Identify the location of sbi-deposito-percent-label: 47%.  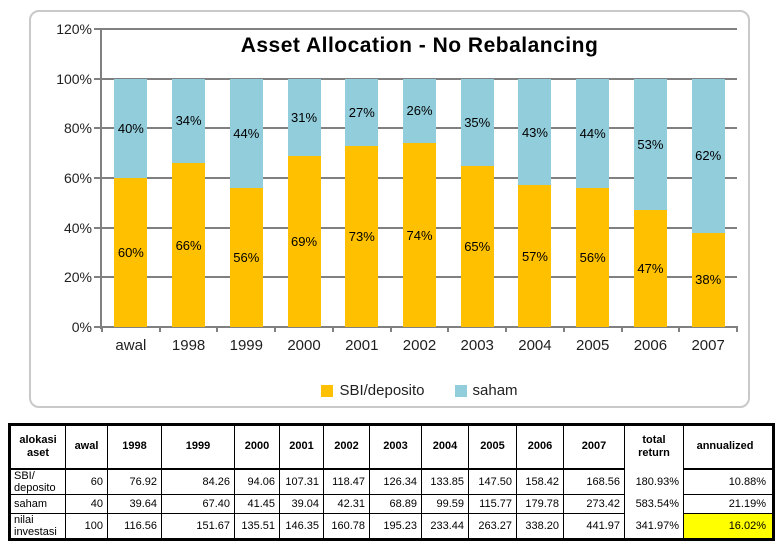
(650, 269).